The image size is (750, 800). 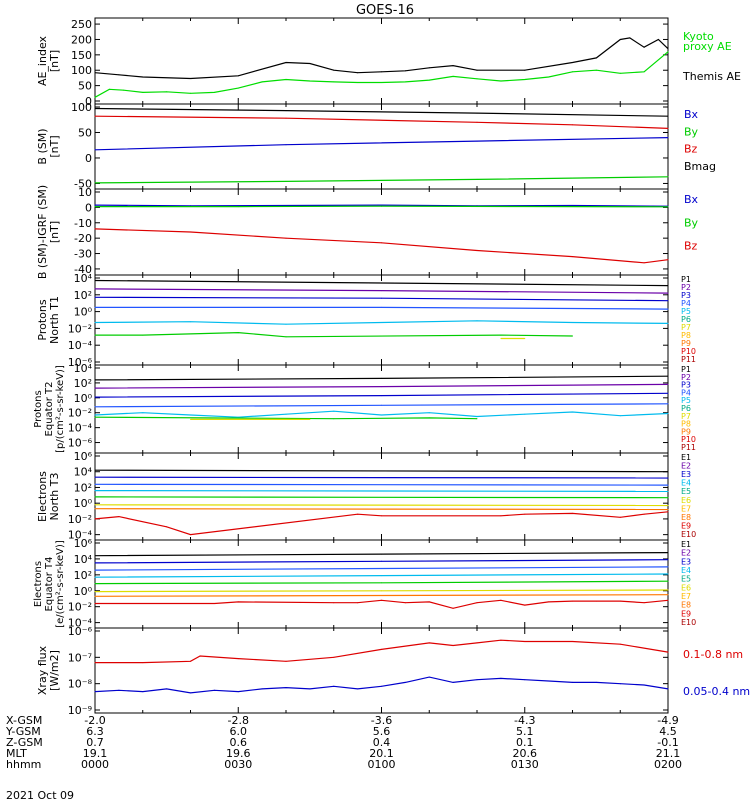 I want to click on legend-entry: P6, so click(x=686, y=319).